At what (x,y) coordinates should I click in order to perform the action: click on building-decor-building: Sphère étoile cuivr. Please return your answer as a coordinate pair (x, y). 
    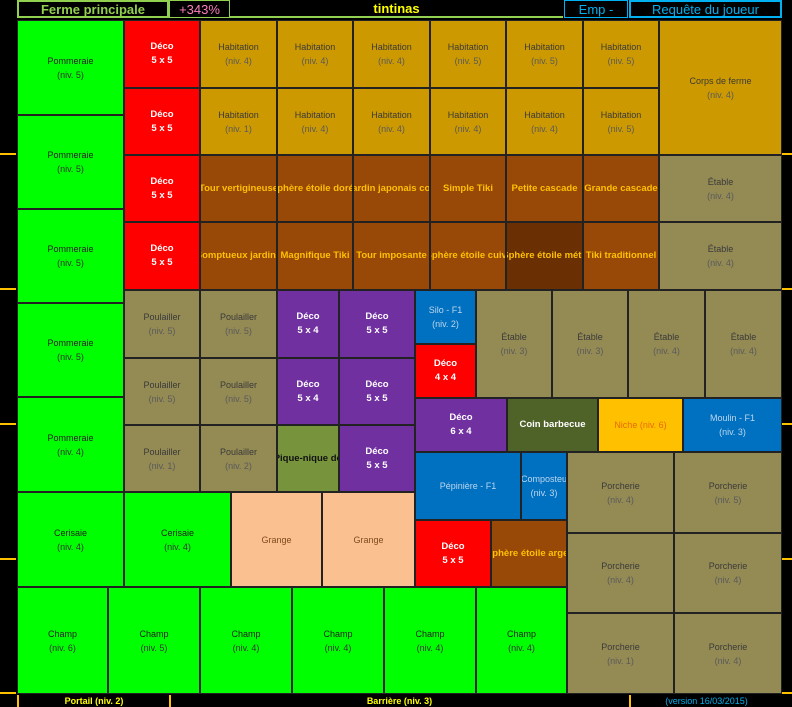
    Looking at the image, I should click on (468, 256).